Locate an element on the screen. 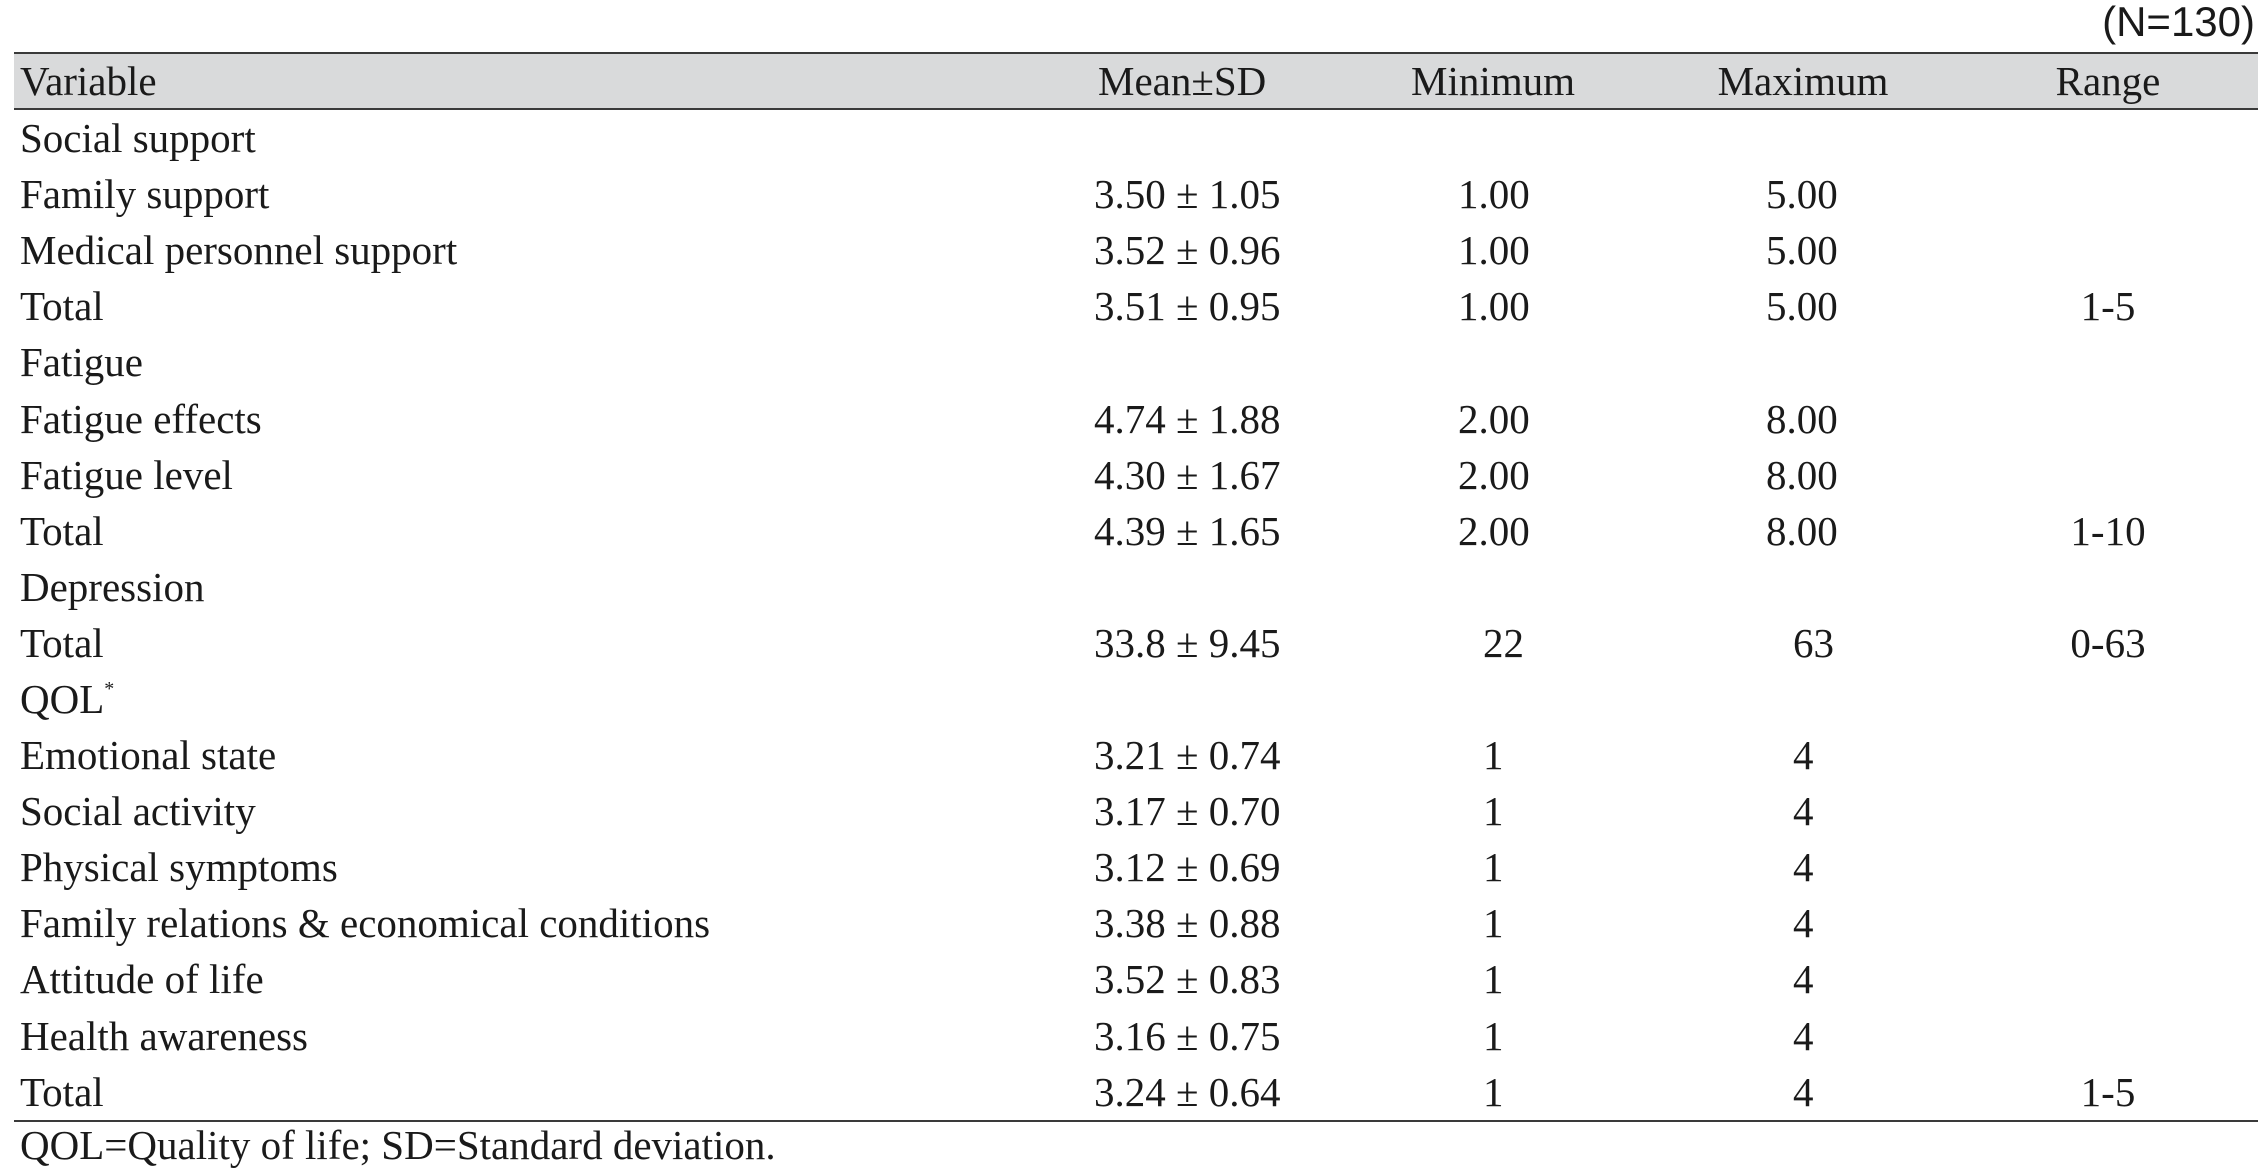 This screenshot has height=1176, width=2267. header-mean-sd: Mean±SD is located at coordinates (1198, 81).